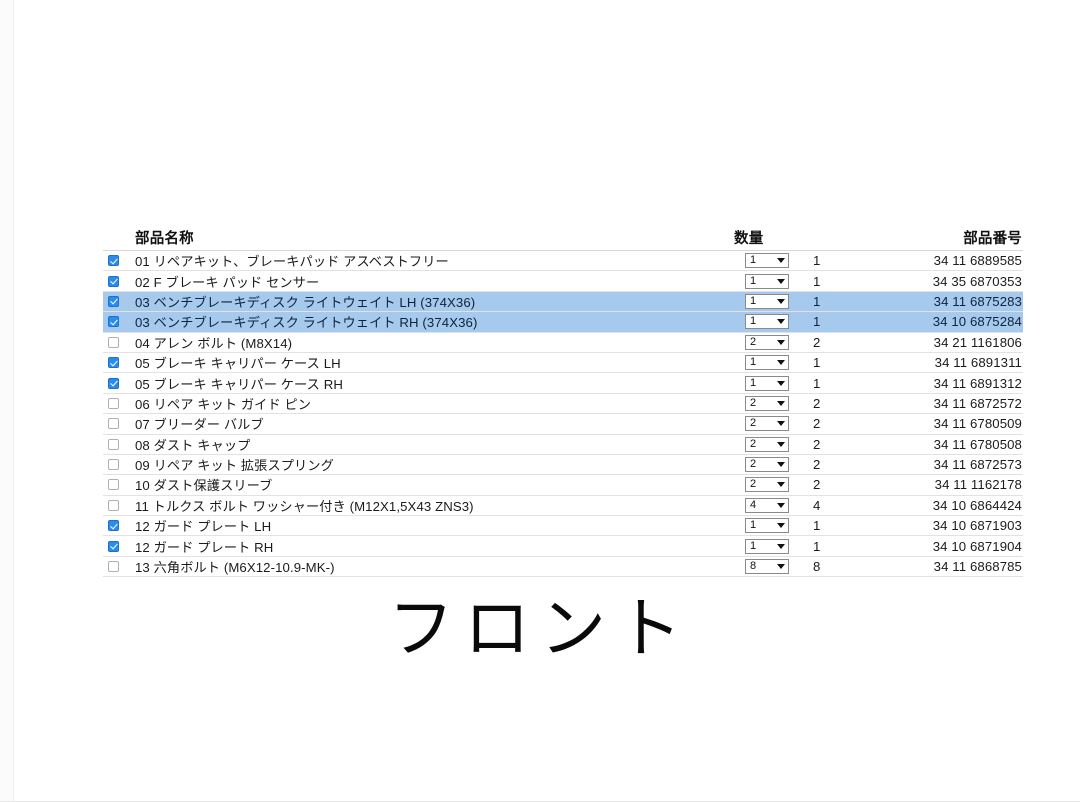 The image size is (1080, 802). I want to click on table-row: 05 ブレーキ キャリパー ケース LH 1 1 34 11 6891311, so click(563, 363).